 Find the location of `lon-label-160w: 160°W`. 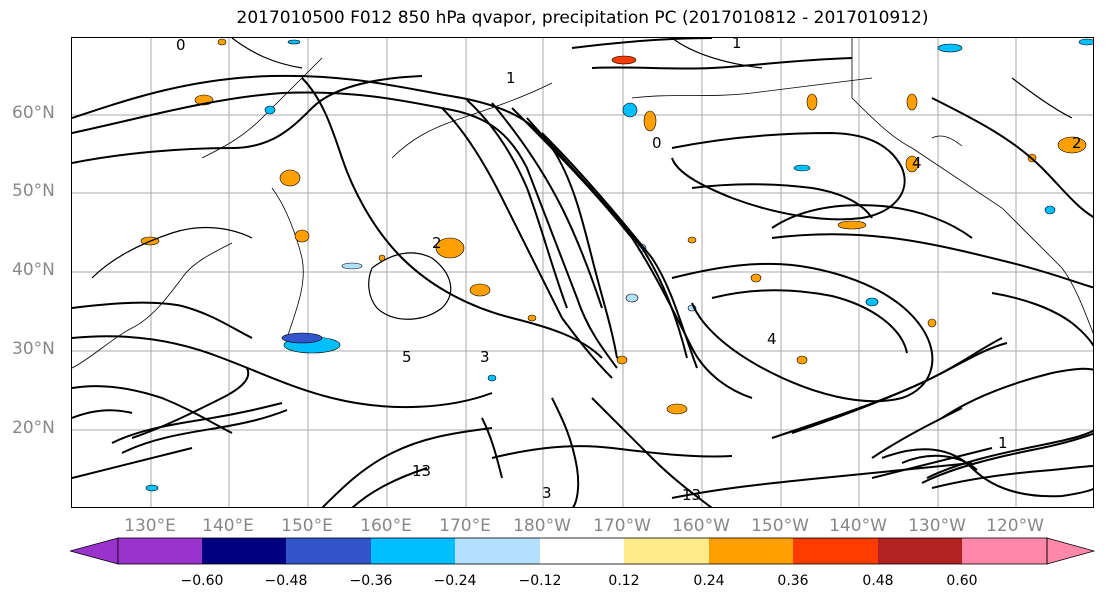

lon-label-160w: 160°W is located at coordinates (701, 526).